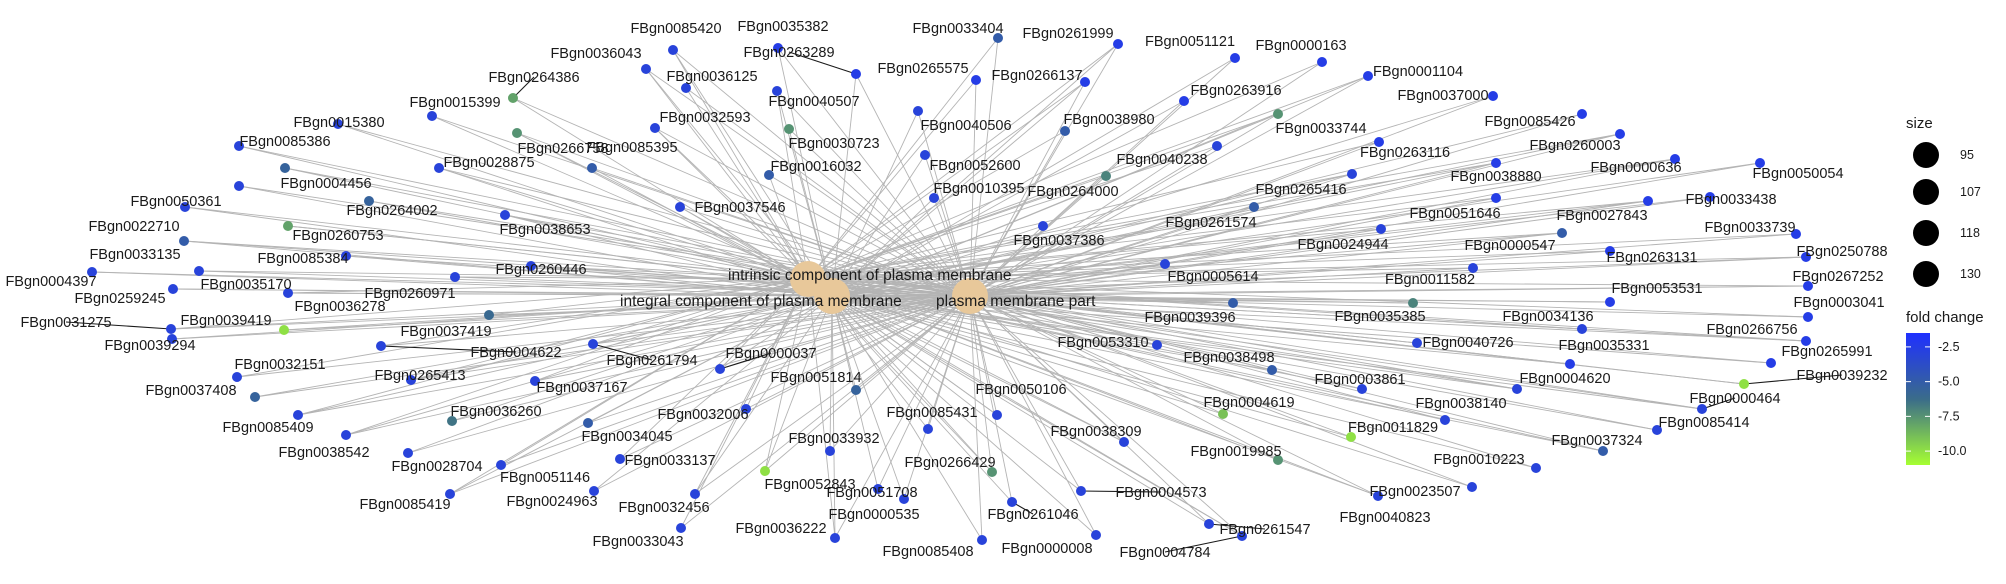 The width and height of the screenshot is (2006, 584). What do you see at coordinates (545, 478) in the screenshot?
I see `gene-label: FBgn0051146` at bounding box center [545, 478].